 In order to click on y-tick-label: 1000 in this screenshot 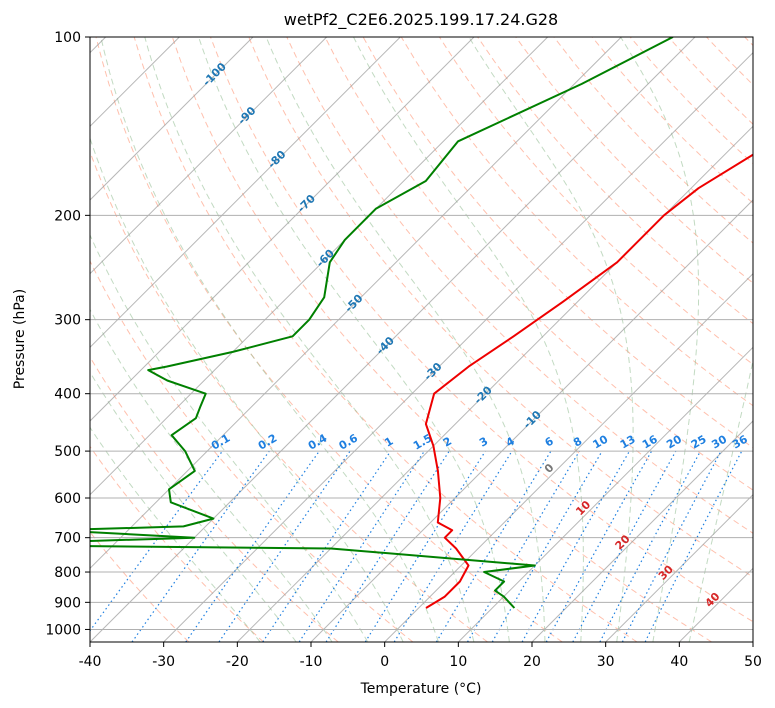, I will do `click(63, 630)`.